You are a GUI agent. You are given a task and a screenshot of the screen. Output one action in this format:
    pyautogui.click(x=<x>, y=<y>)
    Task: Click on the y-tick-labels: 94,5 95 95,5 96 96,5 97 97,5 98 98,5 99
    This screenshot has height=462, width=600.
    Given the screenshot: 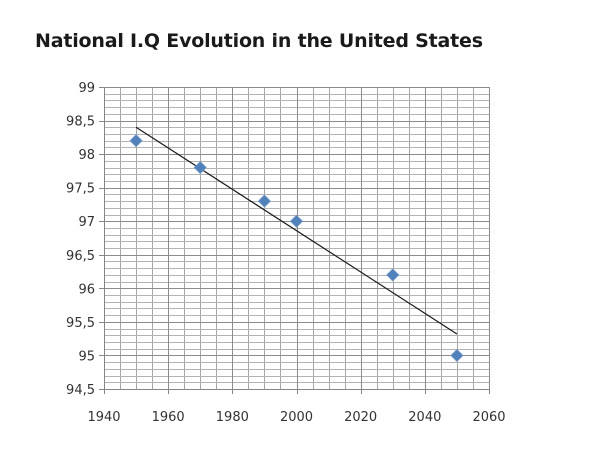 What is the action you would take?
    pyautogui.click(x=80, y=239)
    